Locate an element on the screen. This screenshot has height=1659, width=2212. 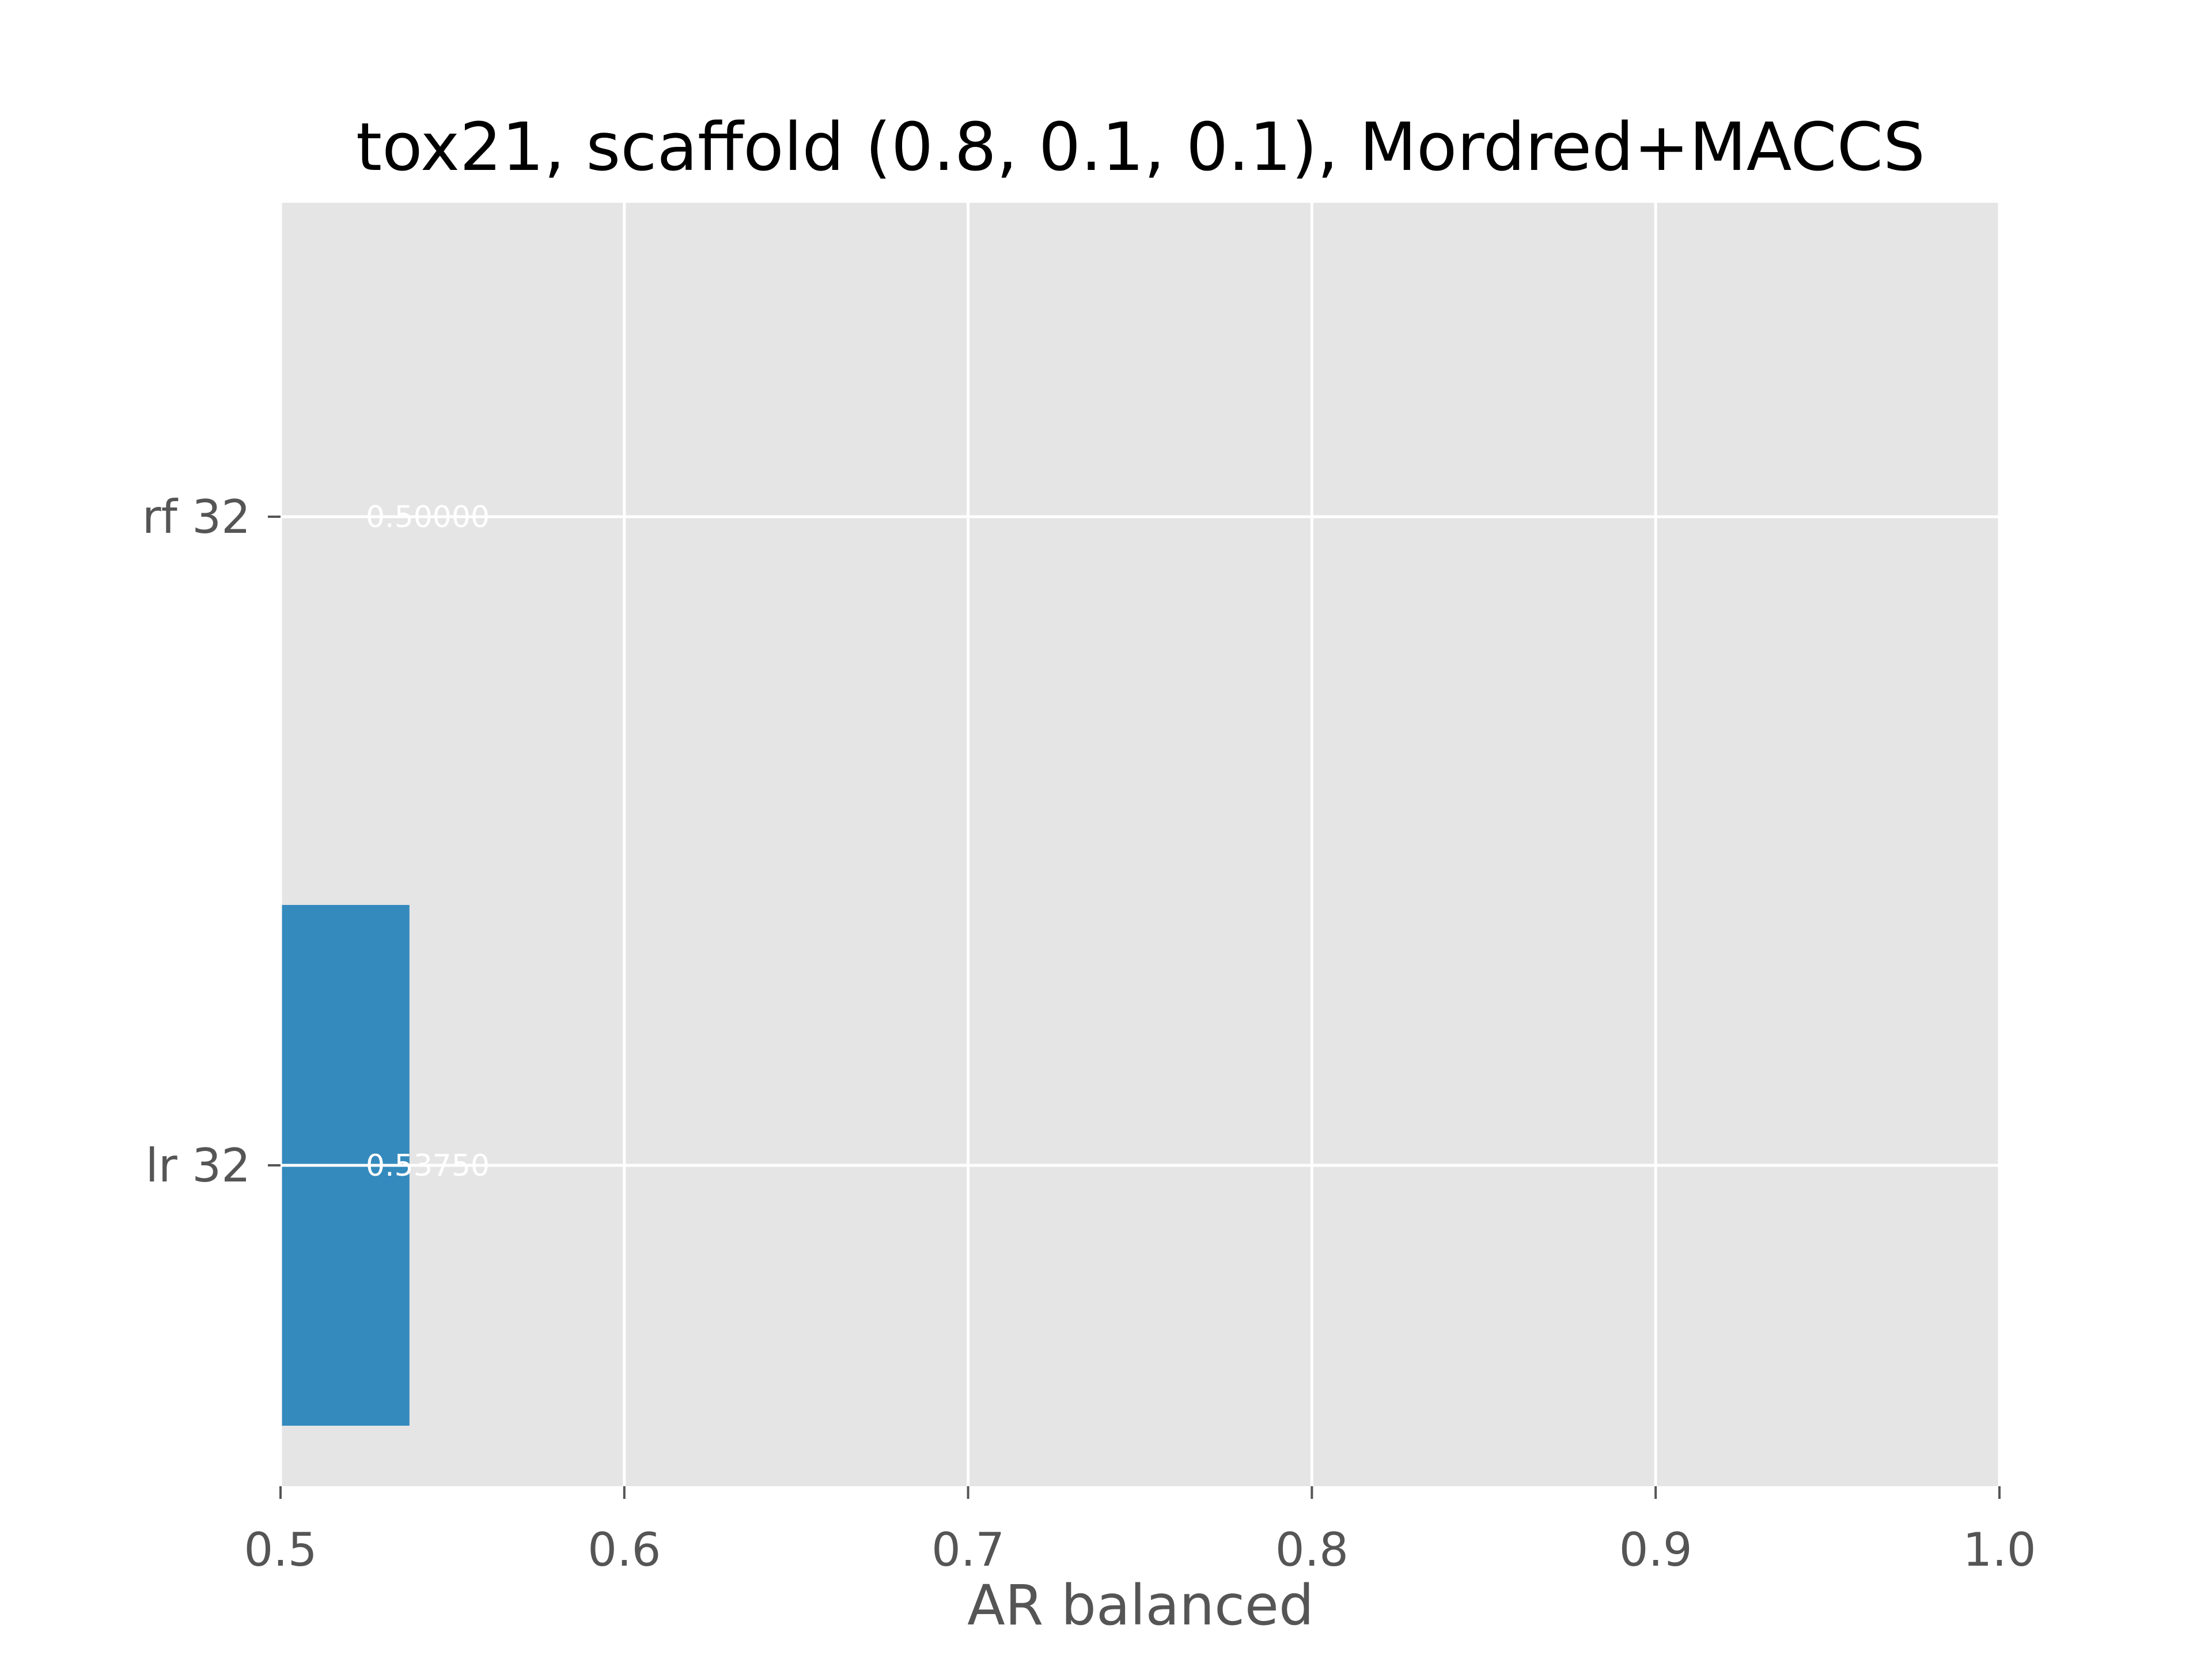
data-labels: 0.53750 0.50000 is located at coordinates (428, 841).